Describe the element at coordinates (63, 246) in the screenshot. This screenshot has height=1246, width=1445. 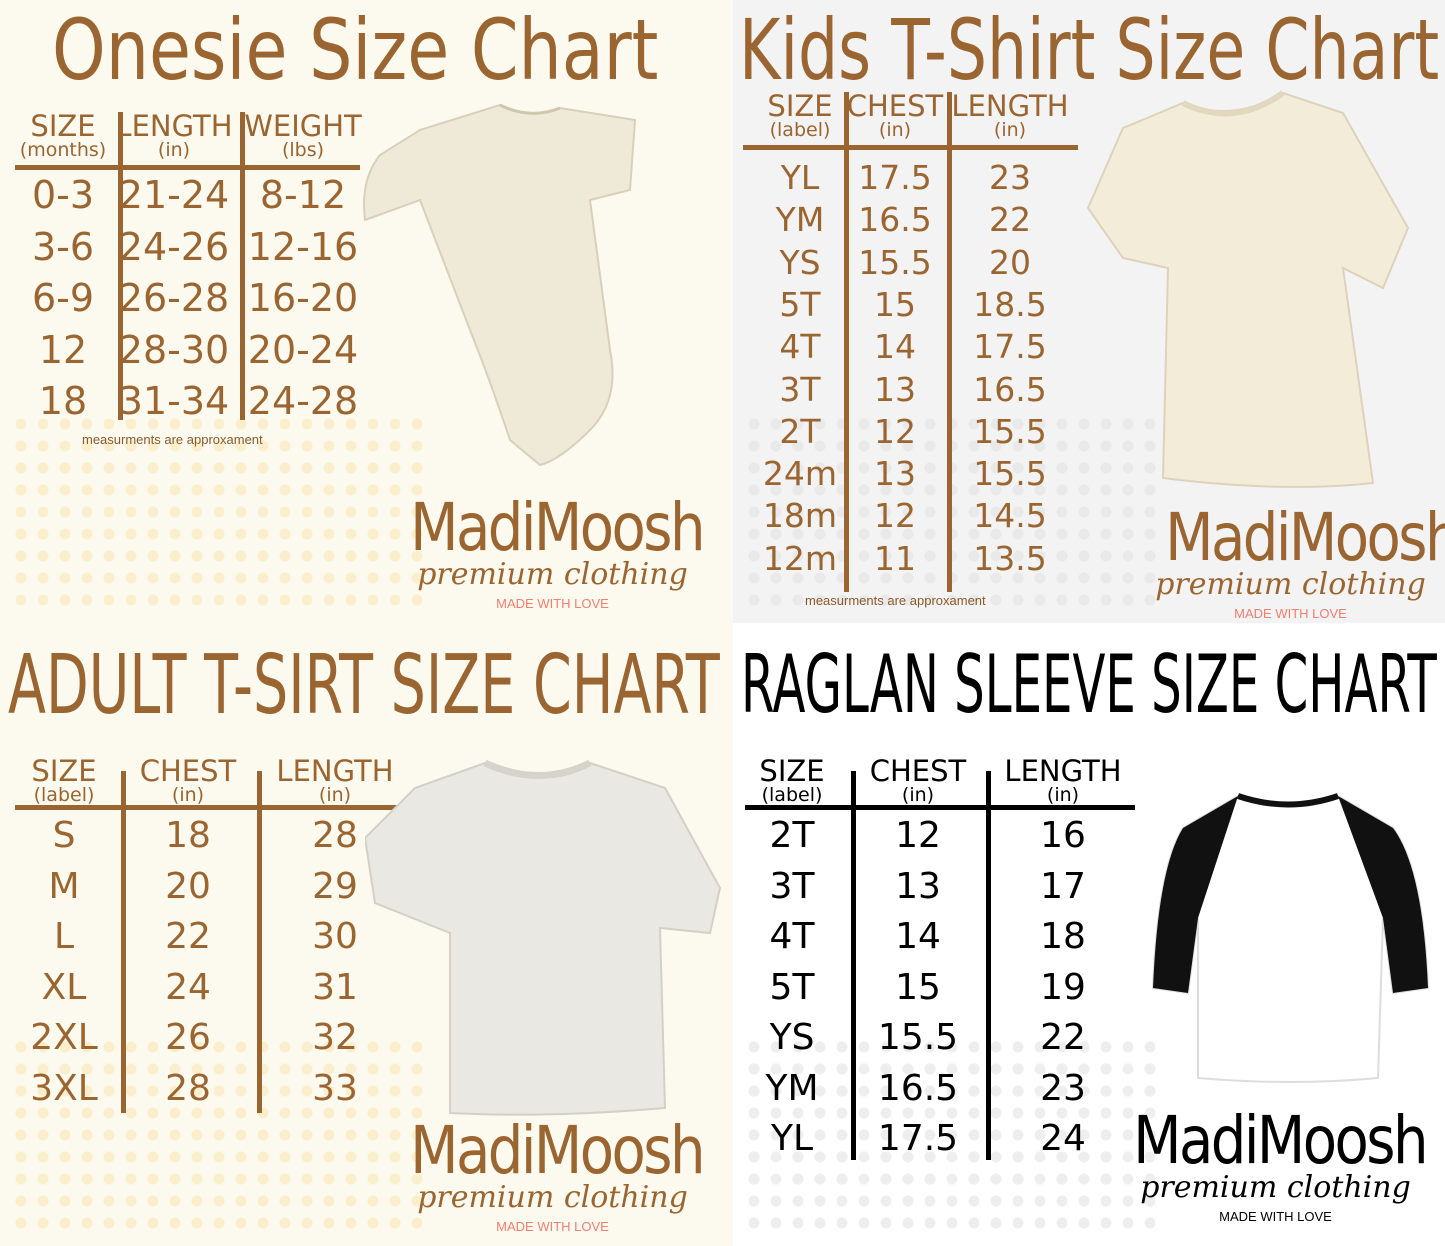
I see `table-cell: 3-6` at that location.